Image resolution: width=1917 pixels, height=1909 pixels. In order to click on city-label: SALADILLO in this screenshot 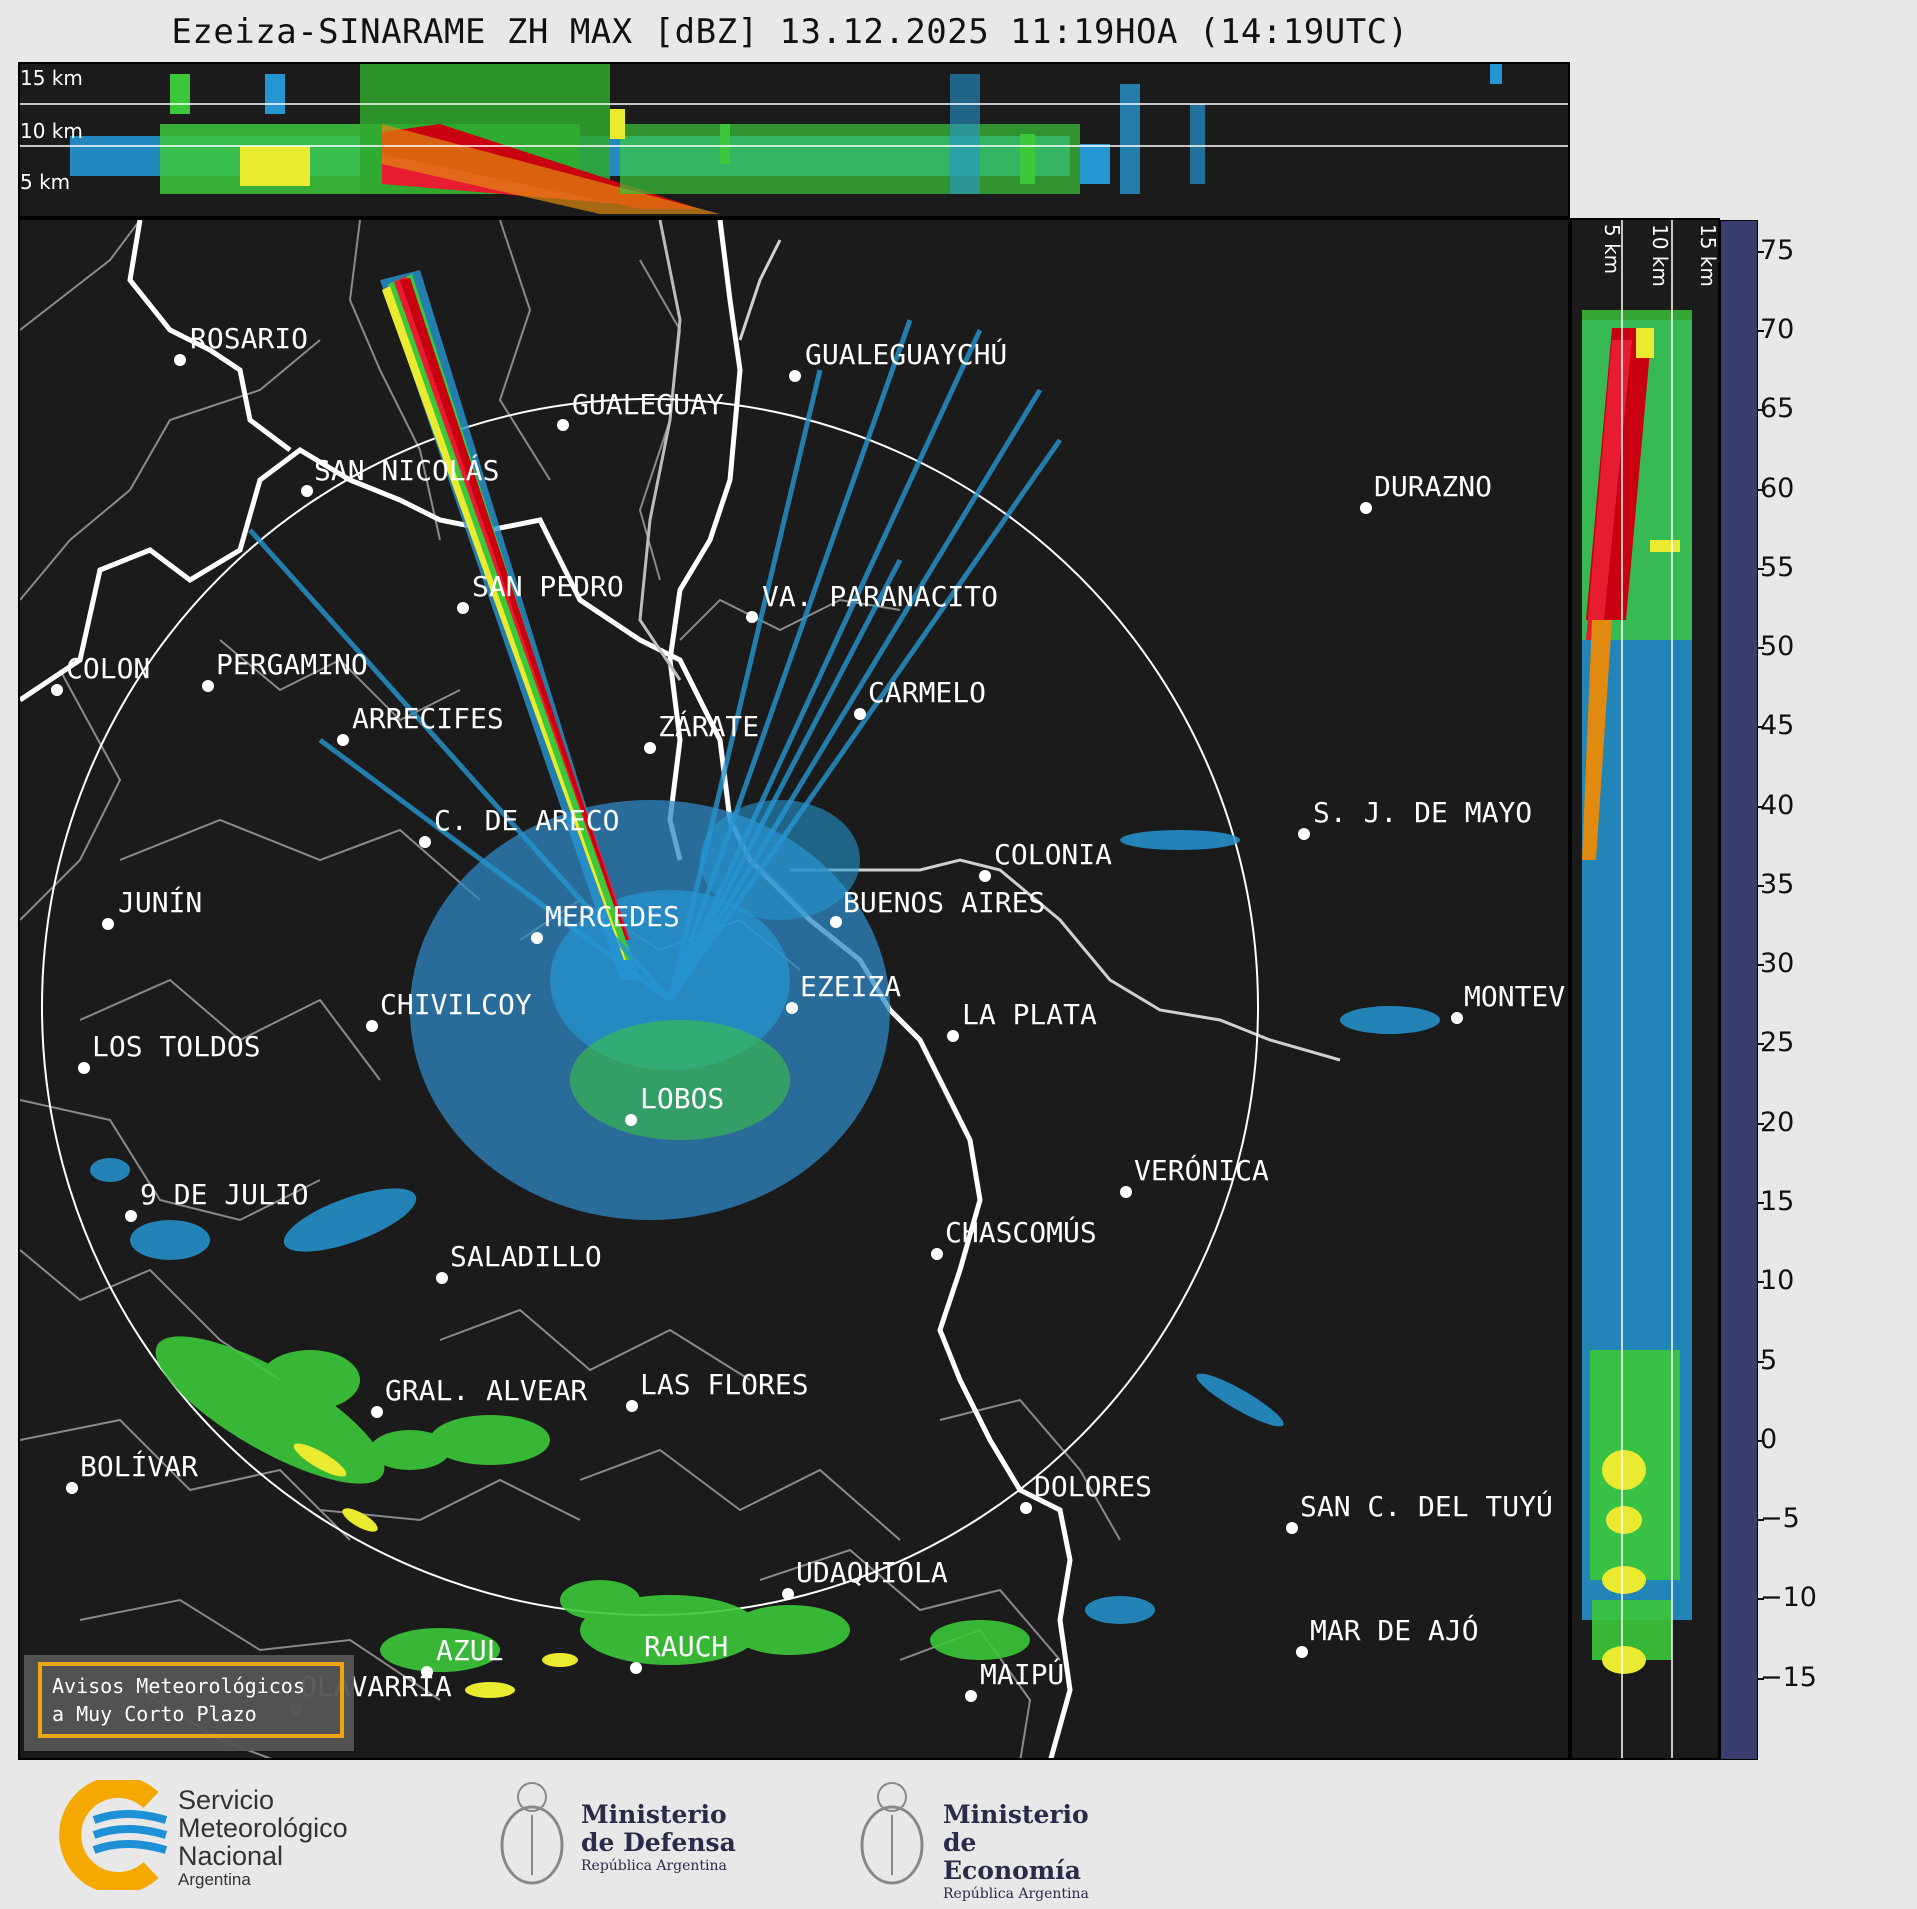, I will do `click(526, 1256)`.